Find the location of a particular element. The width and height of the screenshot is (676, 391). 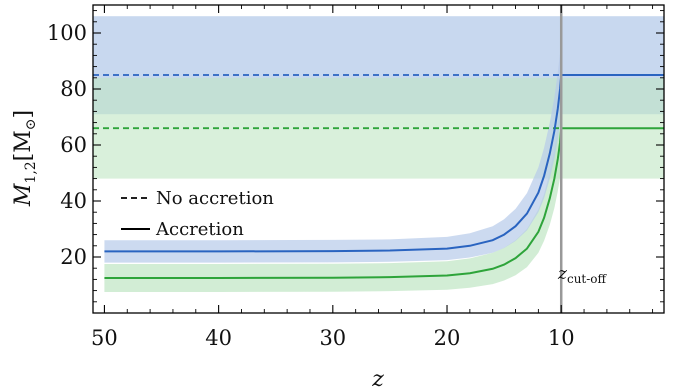

y-tick-labels: 20 40 60 80 100 is located at coordinates (67, 145).